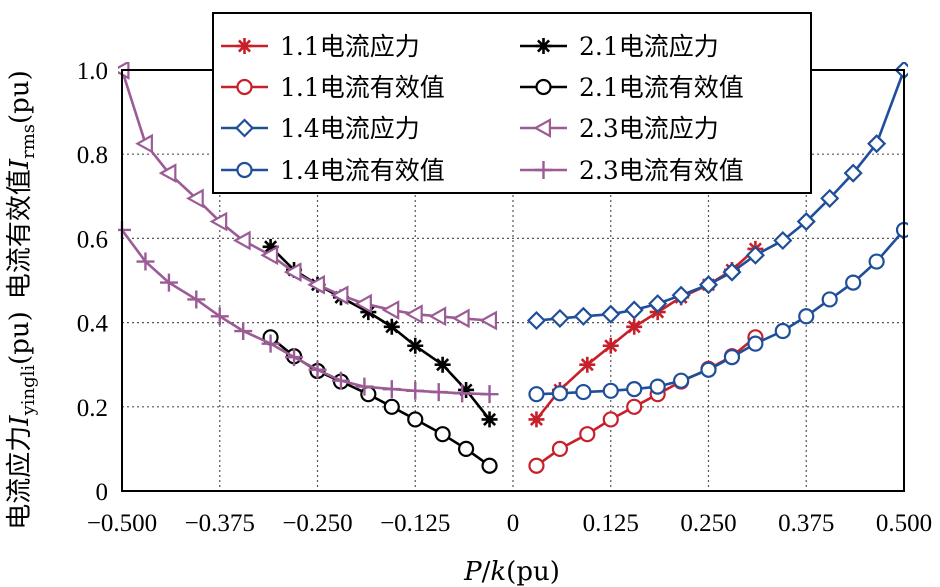 The width and height of the screenshot is (940, 587). I want to click on legend-entry: 1.1电流应力, so click(320, 46).